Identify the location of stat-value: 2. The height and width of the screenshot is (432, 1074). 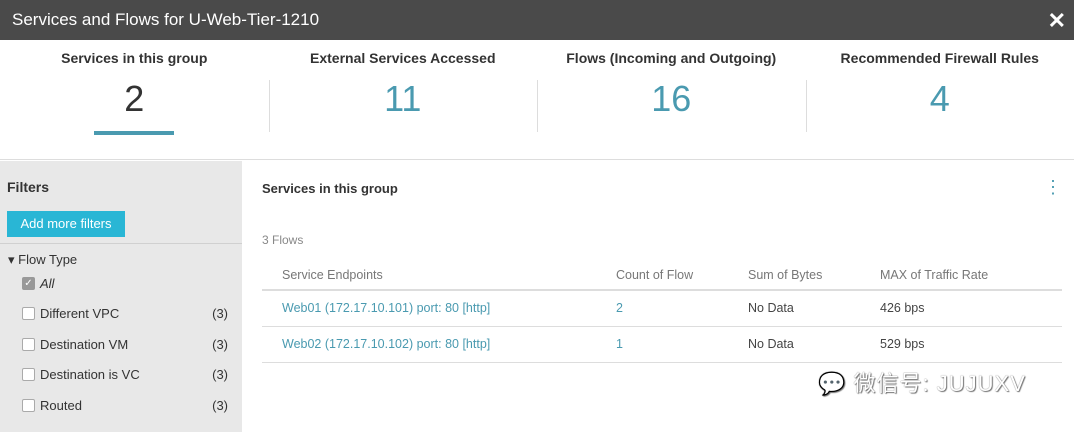
(134, 98).